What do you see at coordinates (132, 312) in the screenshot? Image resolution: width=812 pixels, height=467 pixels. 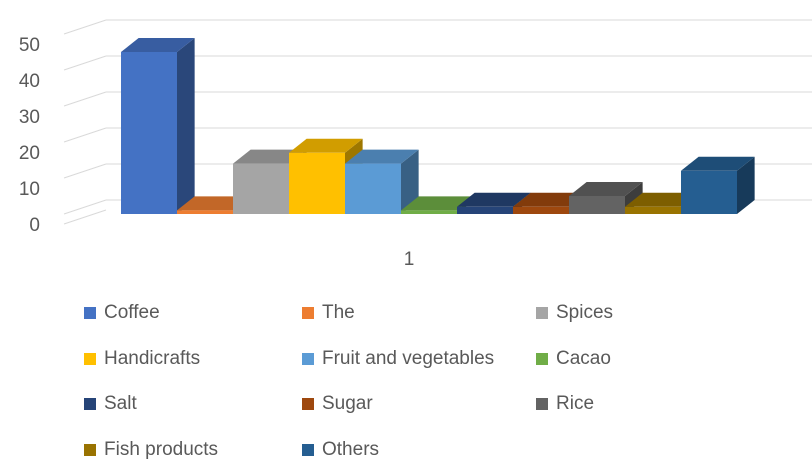 I see `legend-label: Coffee` at bounding box center [132, 312].